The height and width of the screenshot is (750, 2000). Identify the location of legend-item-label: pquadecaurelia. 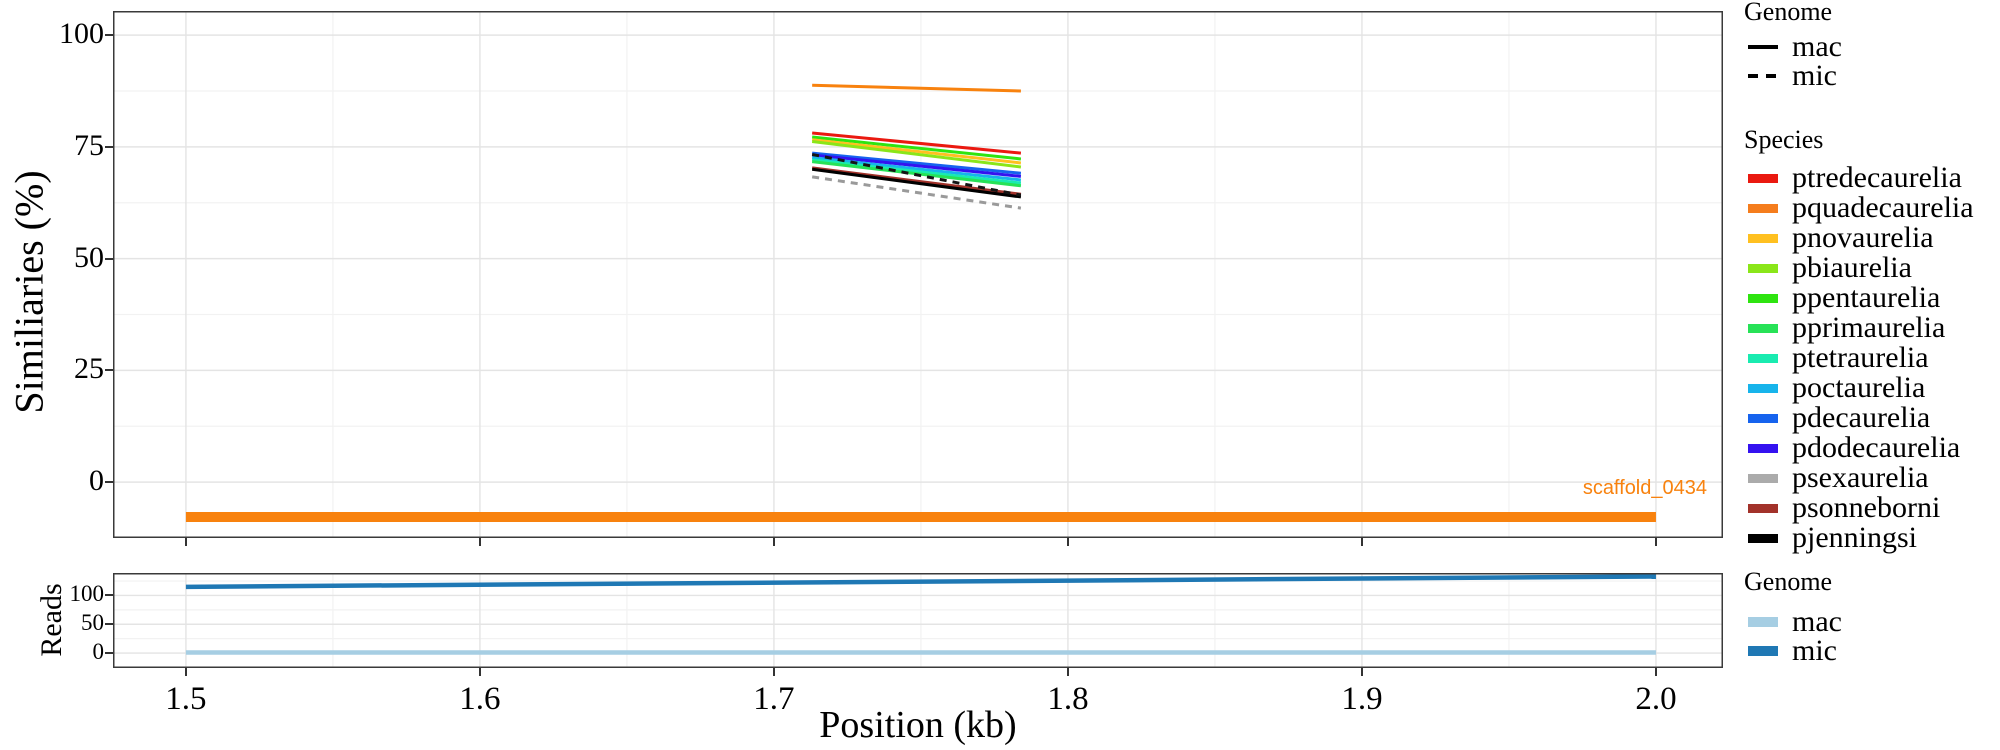
(1883, 207).